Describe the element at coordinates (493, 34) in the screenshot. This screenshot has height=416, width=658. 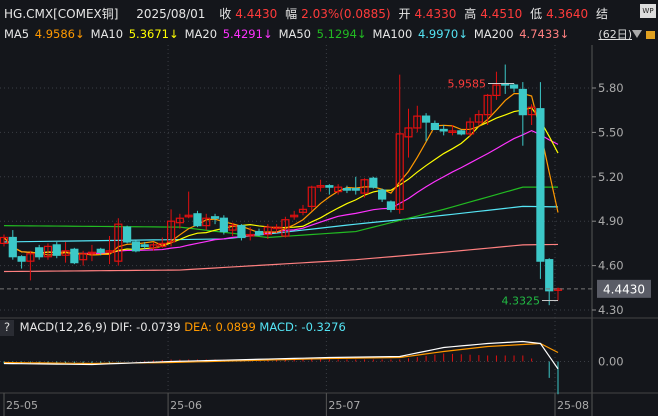
I see `ma-label: MA200` at that location.